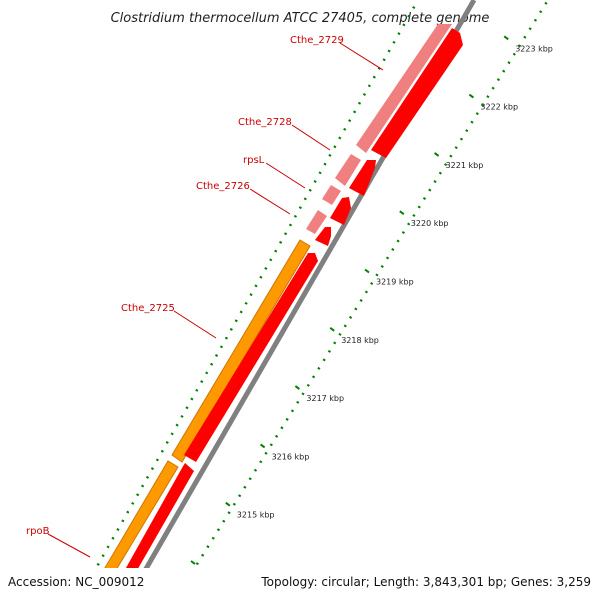  I want to click on light-feature-rpsl, so click(331, 195).